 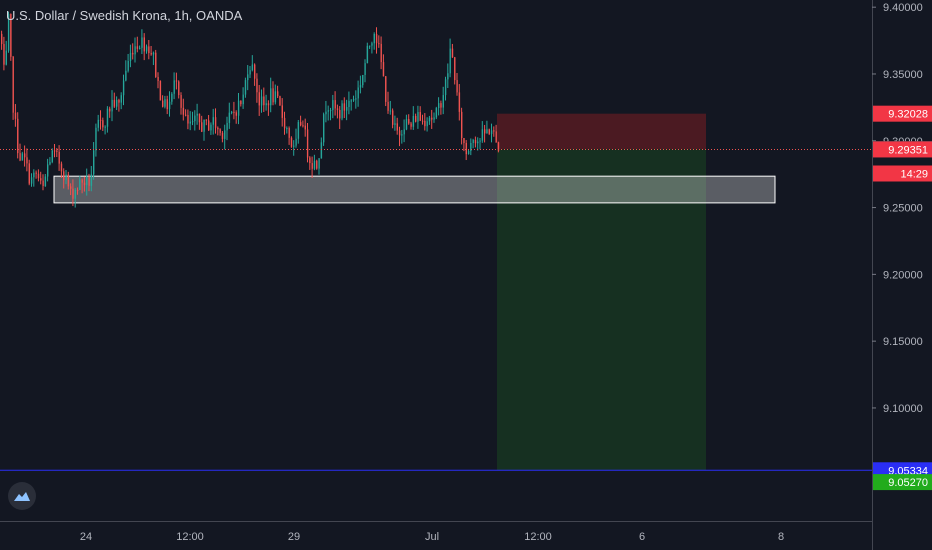 I want to click on x-tick-label: 6, so click(x=642, y=537).